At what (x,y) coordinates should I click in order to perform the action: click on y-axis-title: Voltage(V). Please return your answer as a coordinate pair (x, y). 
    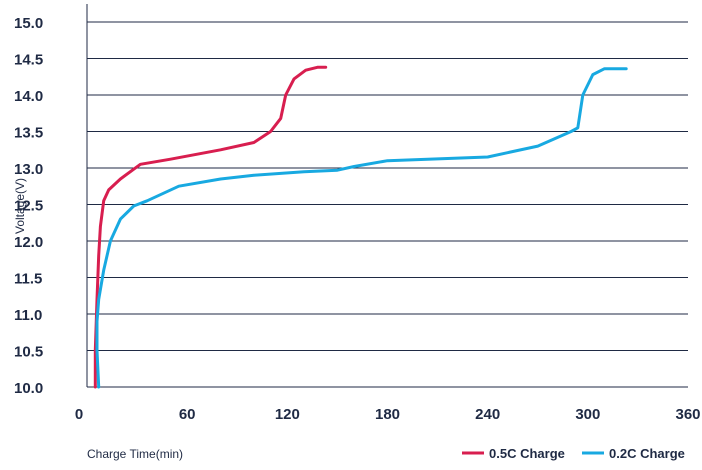
    Looking at the image, I should click on (20, 206).